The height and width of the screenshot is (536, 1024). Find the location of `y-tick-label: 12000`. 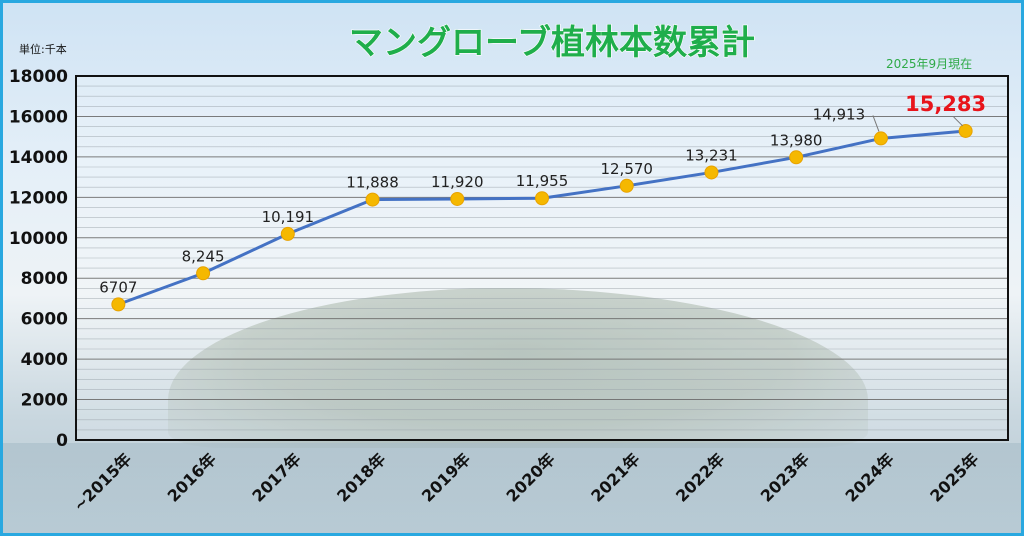

y-tick-label: 12000 is located at coordinates (38, 198).